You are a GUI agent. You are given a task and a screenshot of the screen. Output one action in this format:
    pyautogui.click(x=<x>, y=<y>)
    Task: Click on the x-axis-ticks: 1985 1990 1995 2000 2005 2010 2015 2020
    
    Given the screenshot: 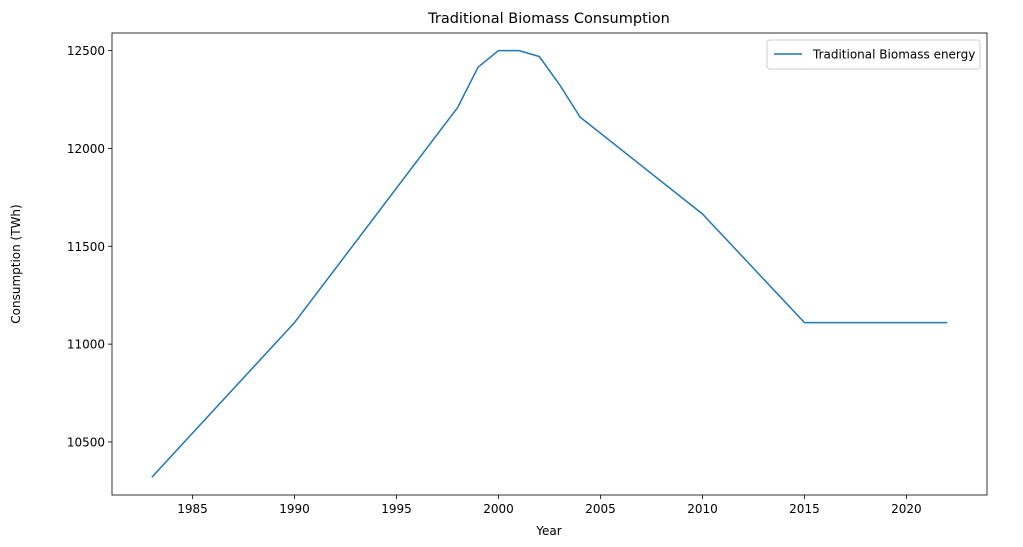 What is the action you would take?
    pyautogui.click(x=549, y=505)
    